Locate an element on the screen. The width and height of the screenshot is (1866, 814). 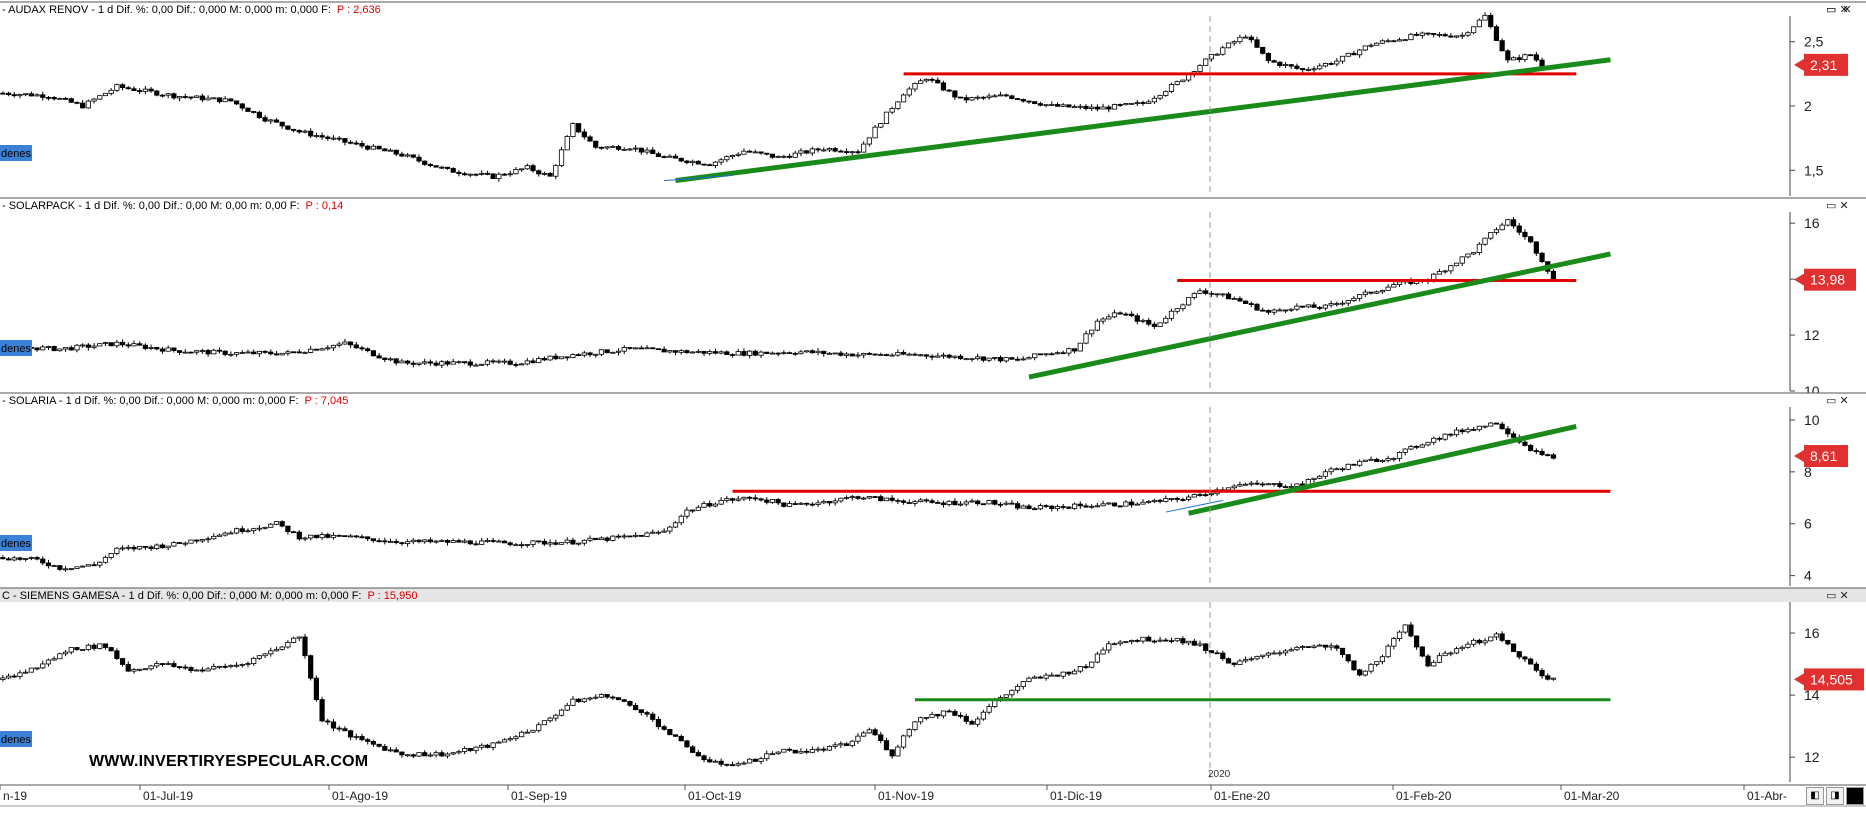
panel-last-value: P : 7,045 is located at coordinates (327, 401).